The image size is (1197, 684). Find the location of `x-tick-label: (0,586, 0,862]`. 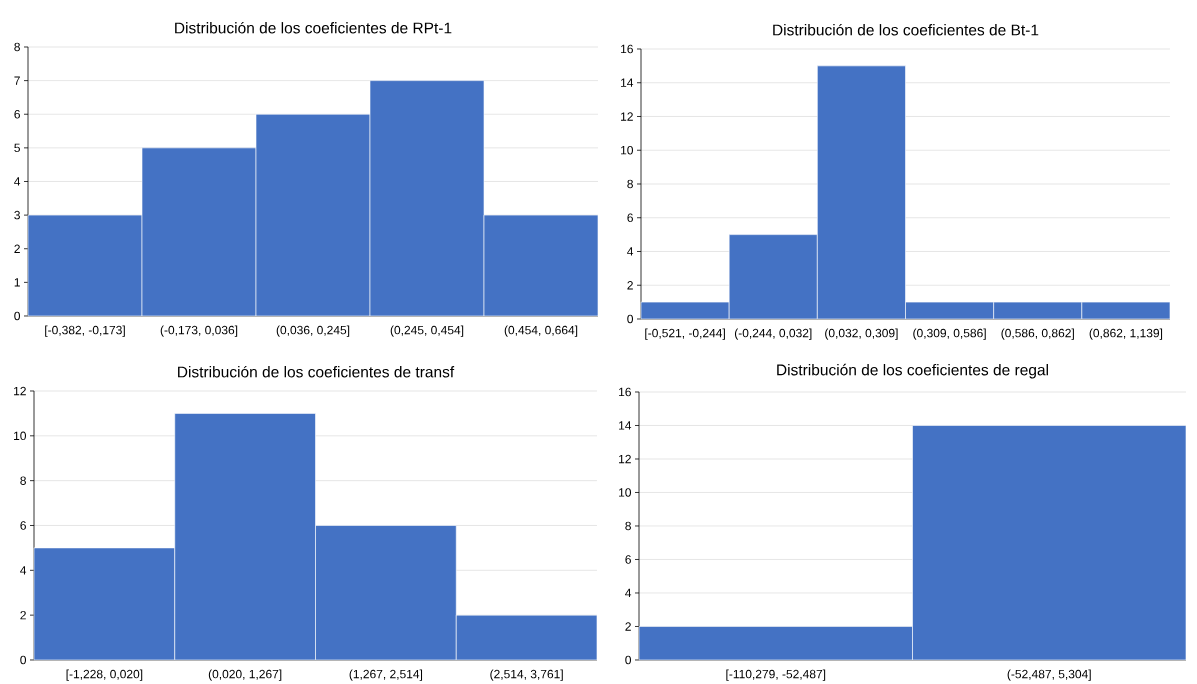

x-tick-label: (0,586, 0,862] is located at coordinates (1037, 334).